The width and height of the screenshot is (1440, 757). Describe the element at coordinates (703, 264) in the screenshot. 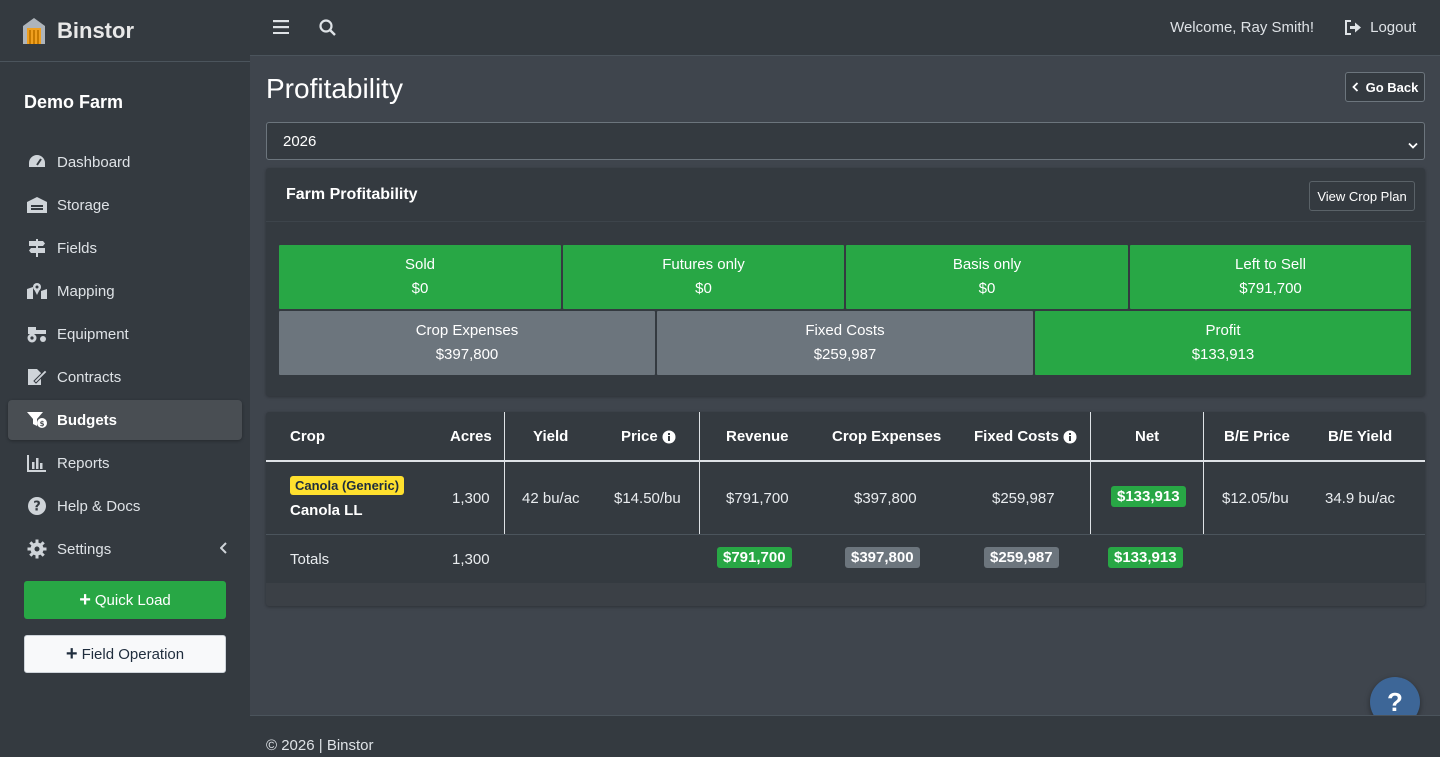

I see `tile-label: Futures only` at that location.